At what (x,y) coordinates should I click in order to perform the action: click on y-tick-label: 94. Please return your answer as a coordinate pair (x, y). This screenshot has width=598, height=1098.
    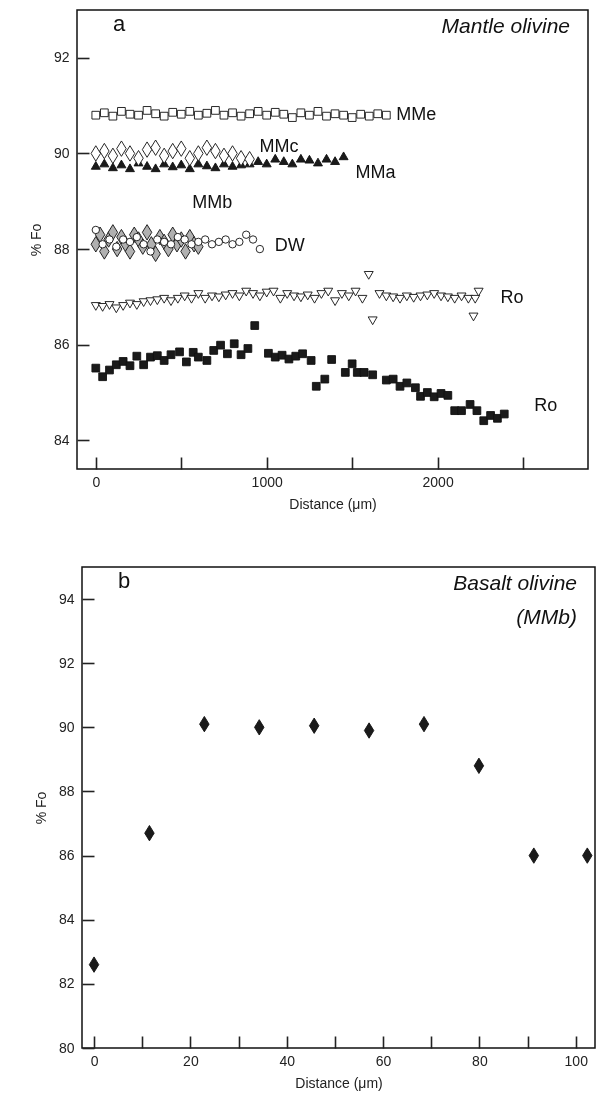
    Looking at the image, I should click on (66, 598).